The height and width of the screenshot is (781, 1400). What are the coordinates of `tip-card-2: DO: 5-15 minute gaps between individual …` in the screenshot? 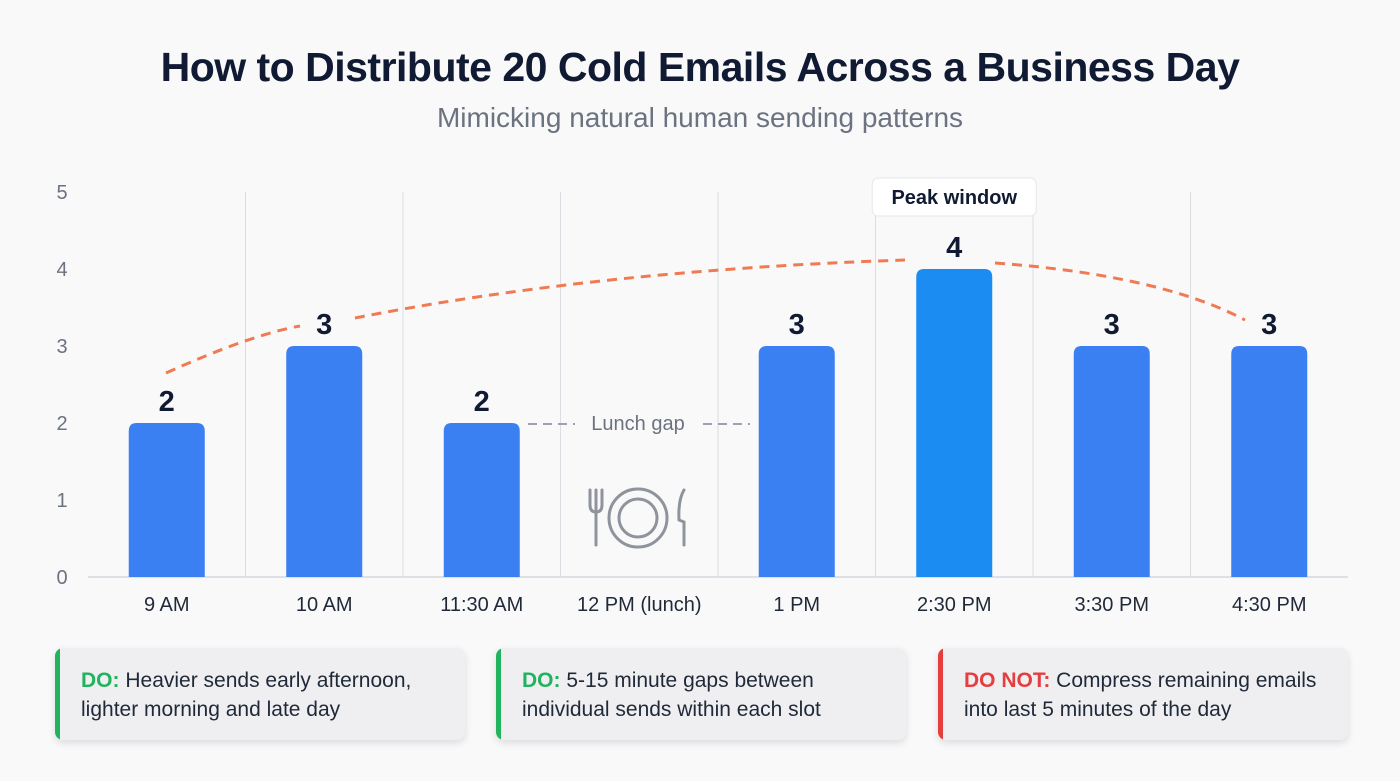 It's located at (701, 694).